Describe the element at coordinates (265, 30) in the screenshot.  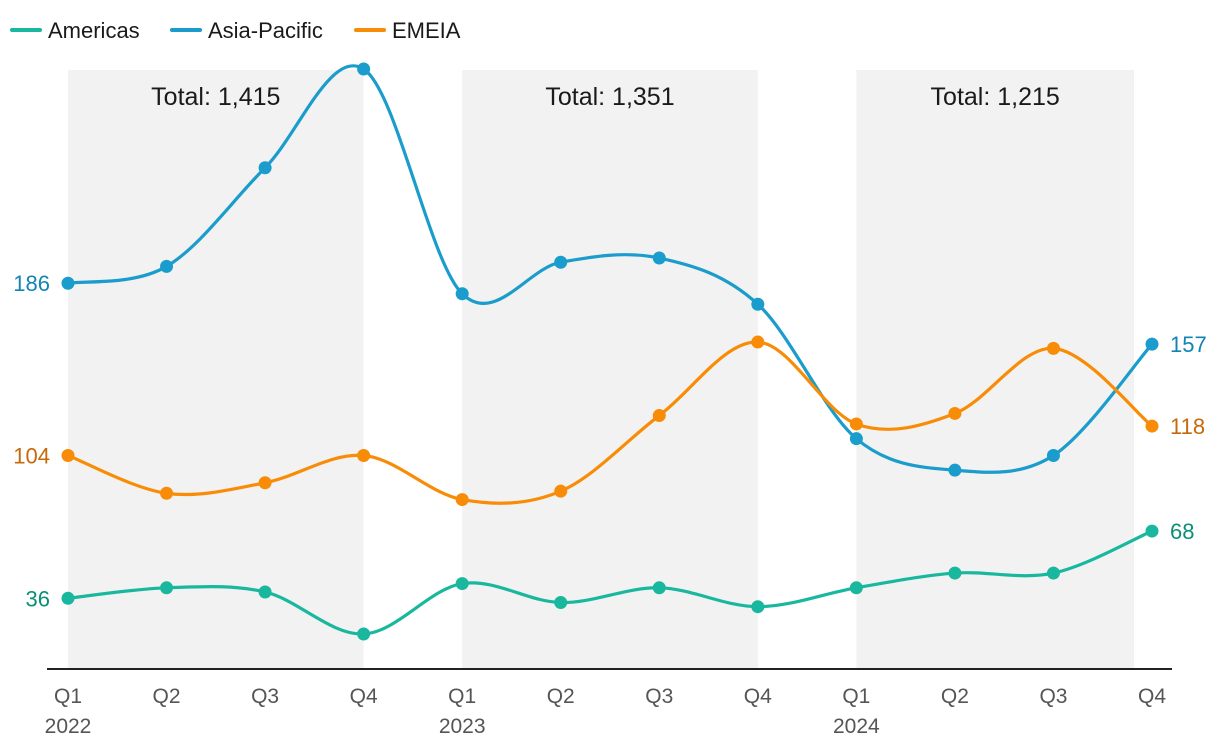
I see `legend-label-asia-pacific: Asia-Pacific` at that location.